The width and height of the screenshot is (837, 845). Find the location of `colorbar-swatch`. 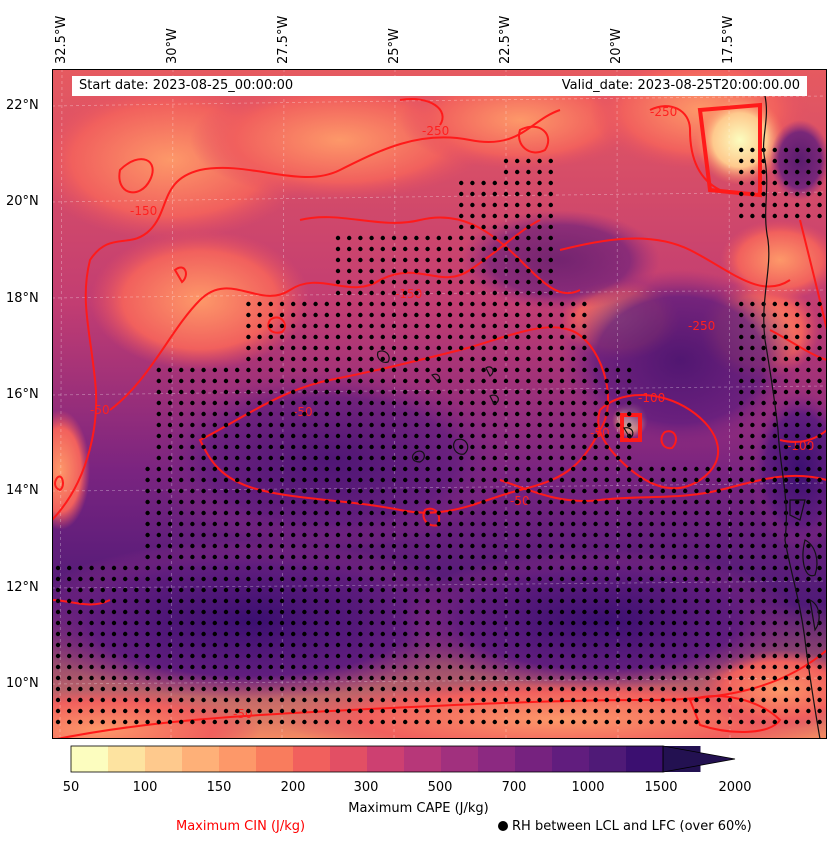

colorbar-swatch is located at coordinates (534, 759).